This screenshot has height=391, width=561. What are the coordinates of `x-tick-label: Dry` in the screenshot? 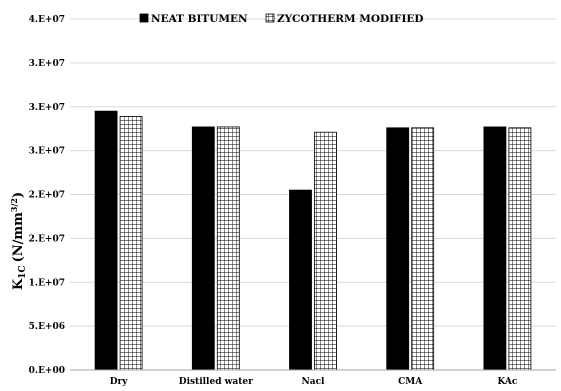 It's located at (119, 382).